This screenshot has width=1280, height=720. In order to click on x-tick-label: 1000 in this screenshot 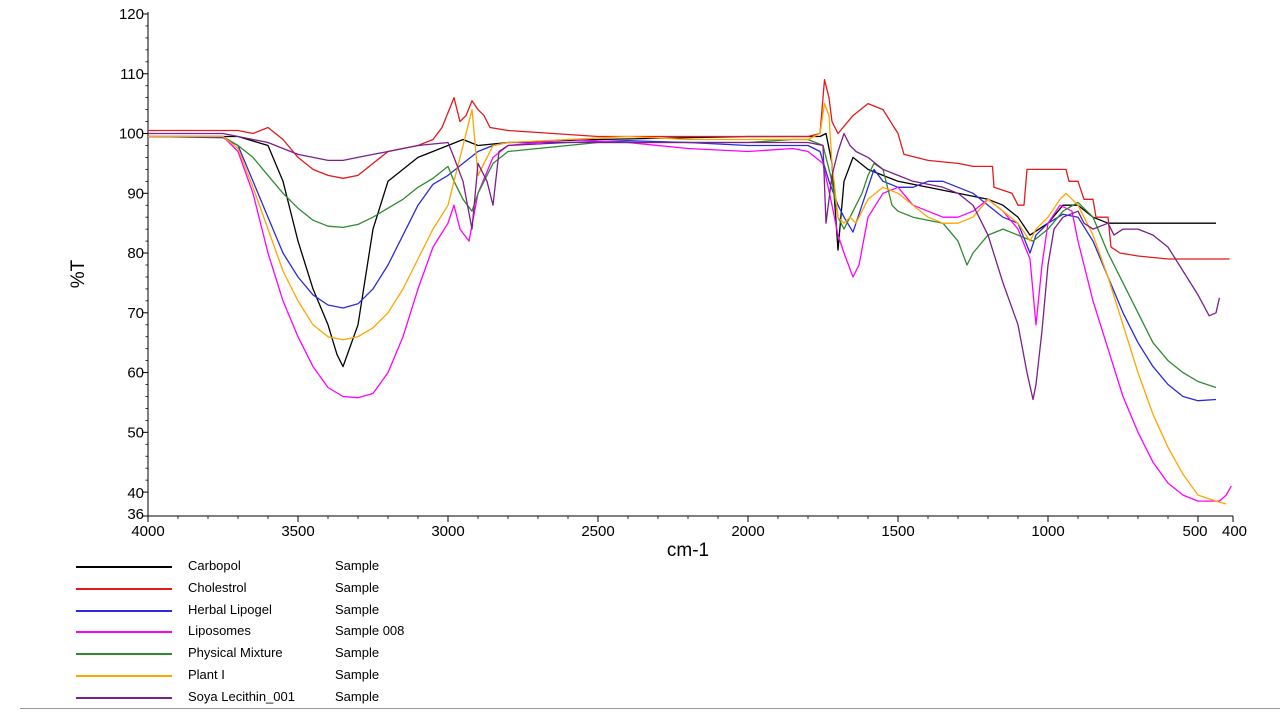, I will do `click(1047, 531)`.